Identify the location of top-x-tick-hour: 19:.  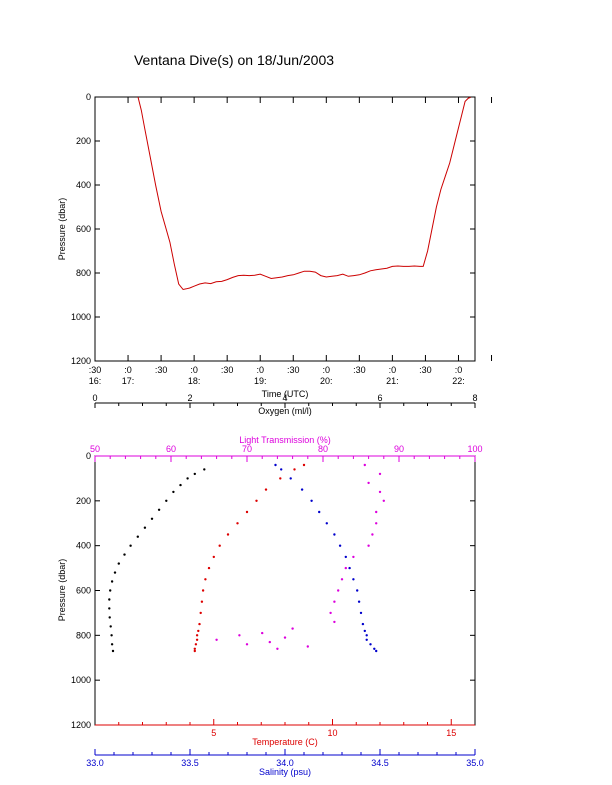
(260, 381).